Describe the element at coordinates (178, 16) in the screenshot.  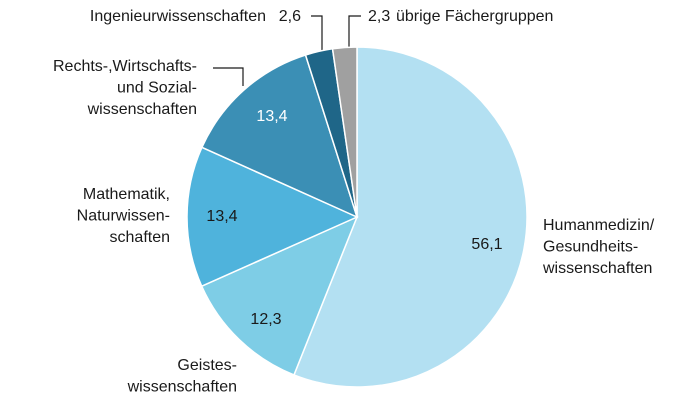
I see `category-label: Ingenieurwissenschaften` at that location.